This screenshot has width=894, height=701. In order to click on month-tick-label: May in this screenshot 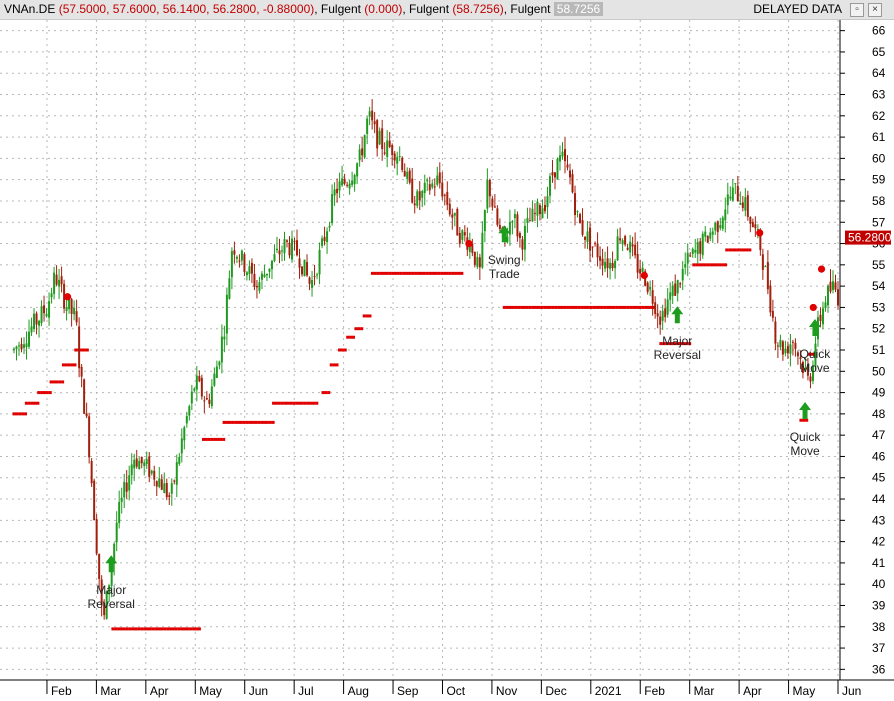, I will do `click(804, 691)`.